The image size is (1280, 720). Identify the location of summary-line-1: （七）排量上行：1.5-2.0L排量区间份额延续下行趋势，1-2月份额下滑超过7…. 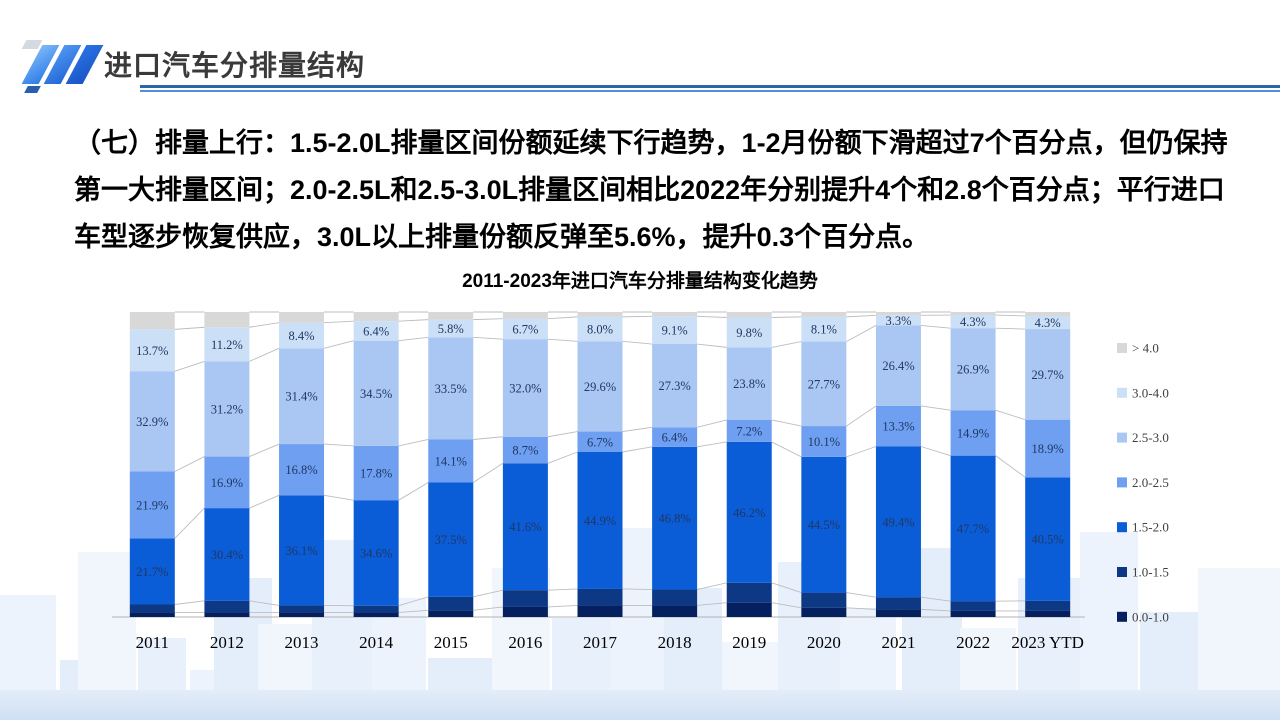
(651, 143).